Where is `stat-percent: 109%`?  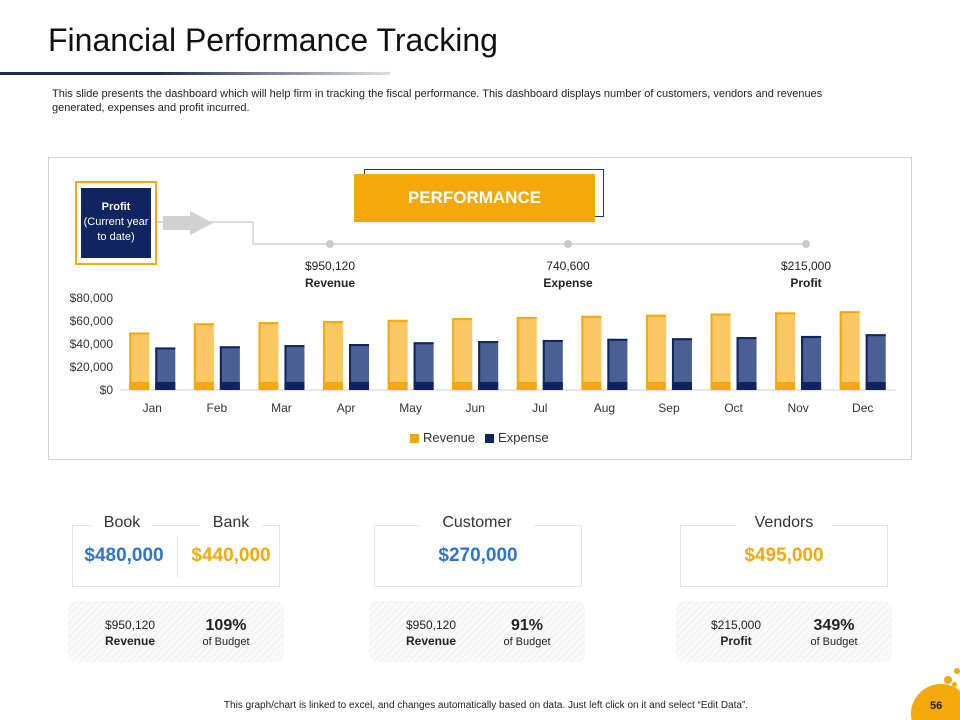
stat-percent: 109% is located at coordinates (226, 625).